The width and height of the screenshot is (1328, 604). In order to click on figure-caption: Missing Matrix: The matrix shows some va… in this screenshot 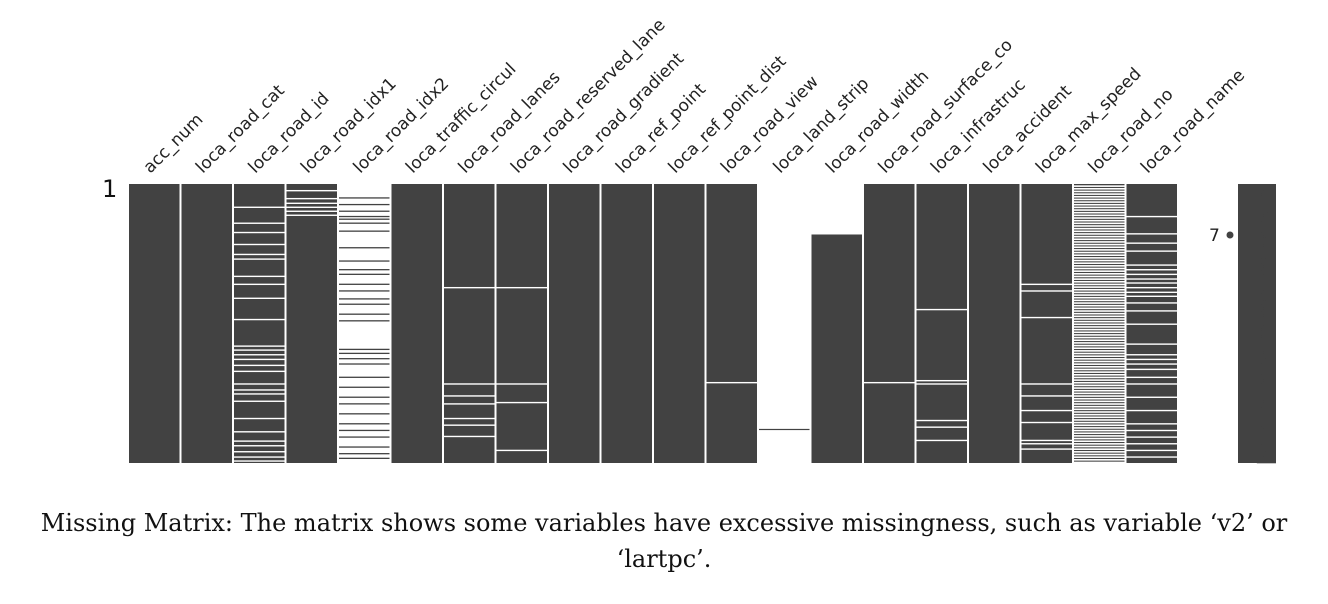, I will do `click(664, 541)`.